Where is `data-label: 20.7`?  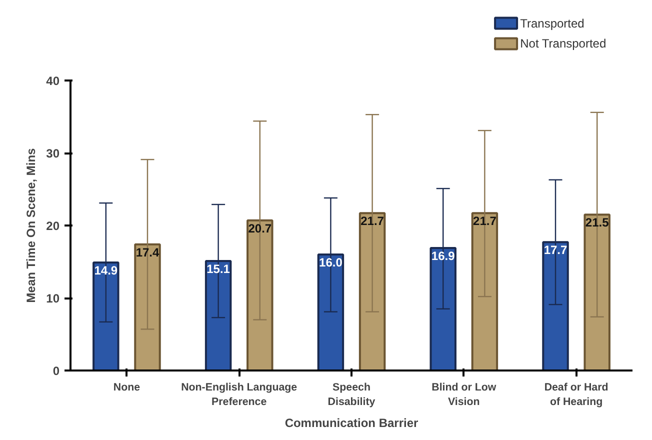 data-label: 20.7 is located at coordinates (260, 228).